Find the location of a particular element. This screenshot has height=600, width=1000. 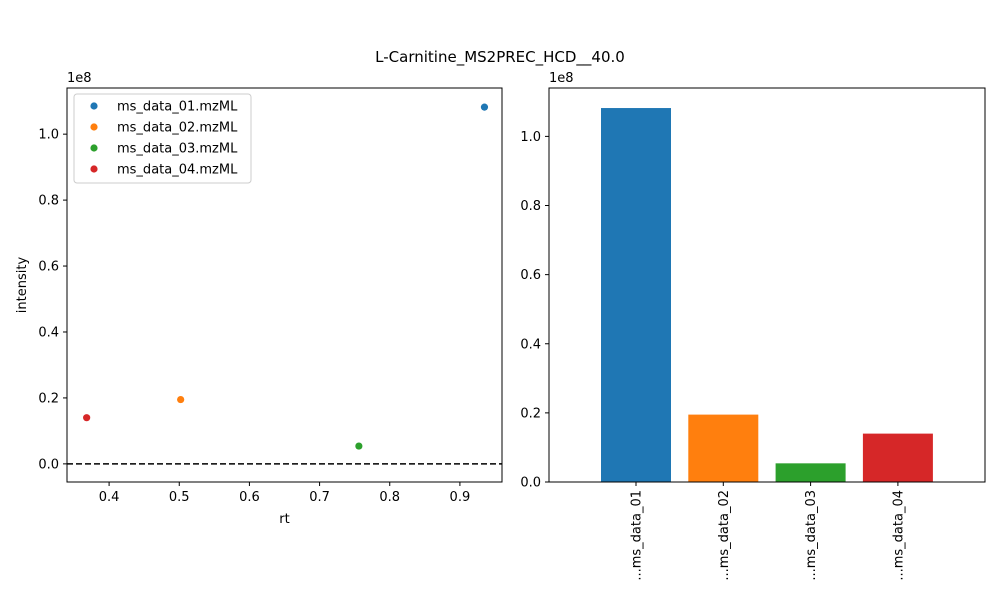

bar-y-tick-label: 1.0 is located at coordinates (530, 137).